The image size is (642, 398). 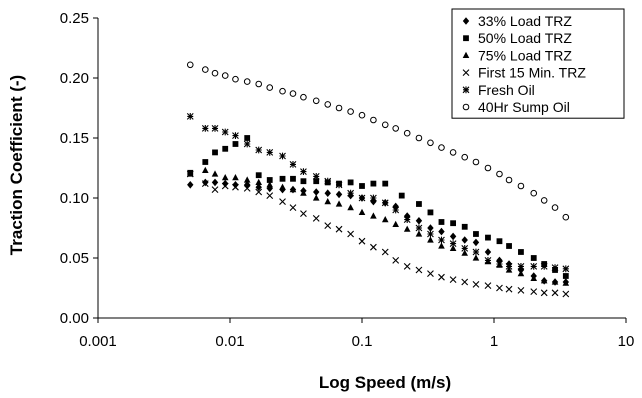 I want to click on x-tick-label: 10, so click(x=626, y=341).